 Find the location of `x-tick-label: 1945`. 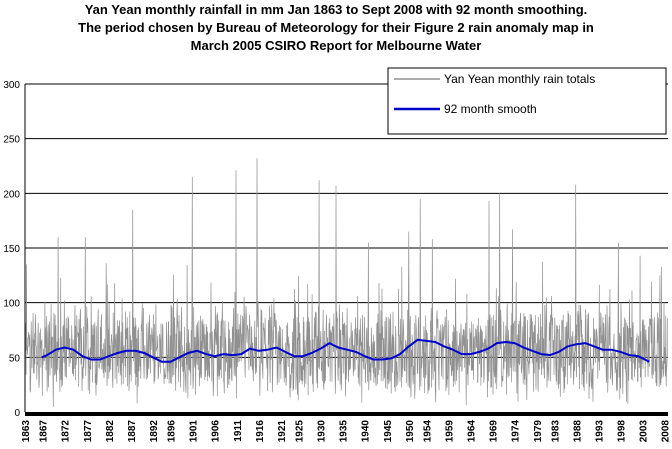

x-tick-label: 1945 is located at coordinates (388, 431).